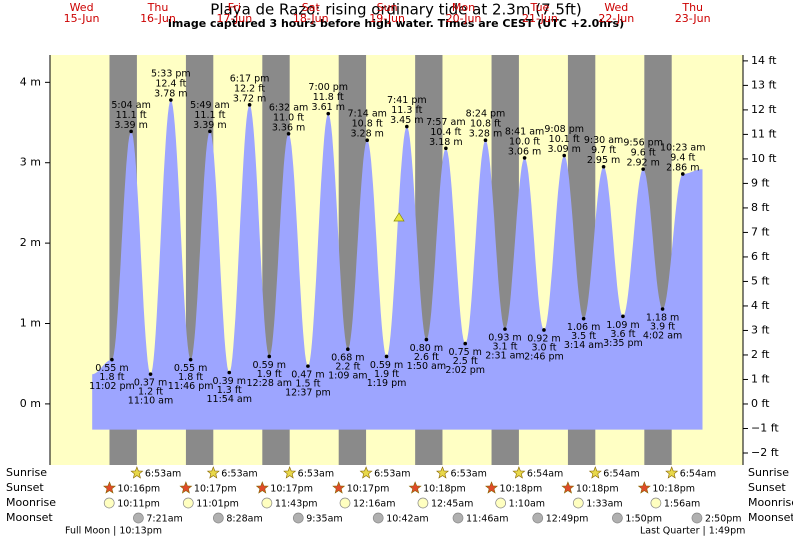 This screenshot has width=793, height=542. What do you see at coordinates (603, 160) in the screenshot?
I see `extreme-height-m: 2.95 m` at bounding box center [603, 160].